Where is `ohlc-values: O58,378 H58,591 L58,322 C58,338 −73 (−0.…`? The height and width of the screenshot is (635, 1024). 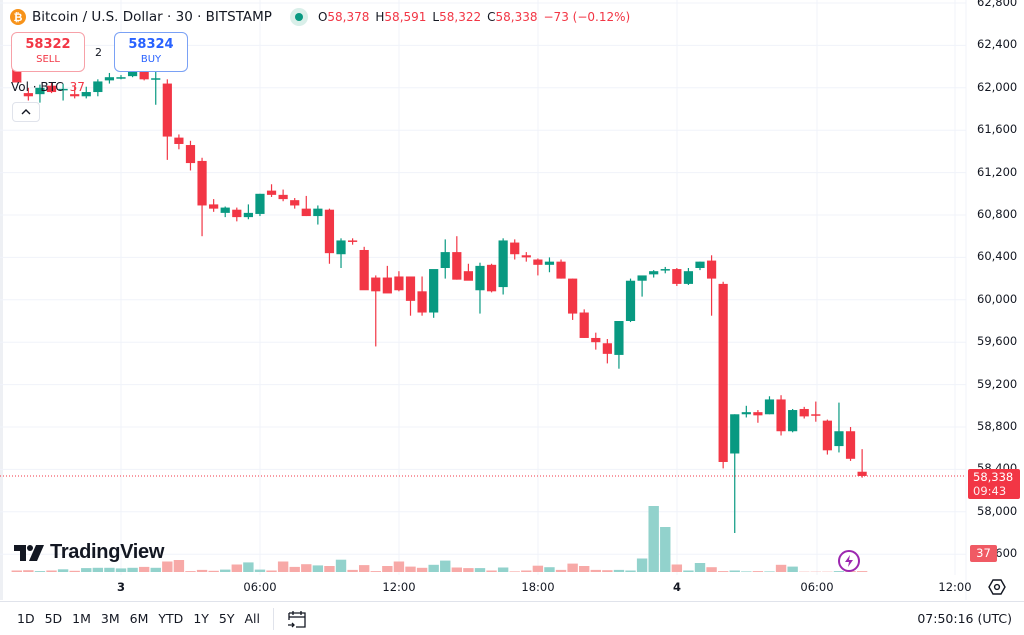 ohlc-values: O58,378 H58,591 L58,322 C58,338 −73 (−0.… is located at coordinates (474, 17).